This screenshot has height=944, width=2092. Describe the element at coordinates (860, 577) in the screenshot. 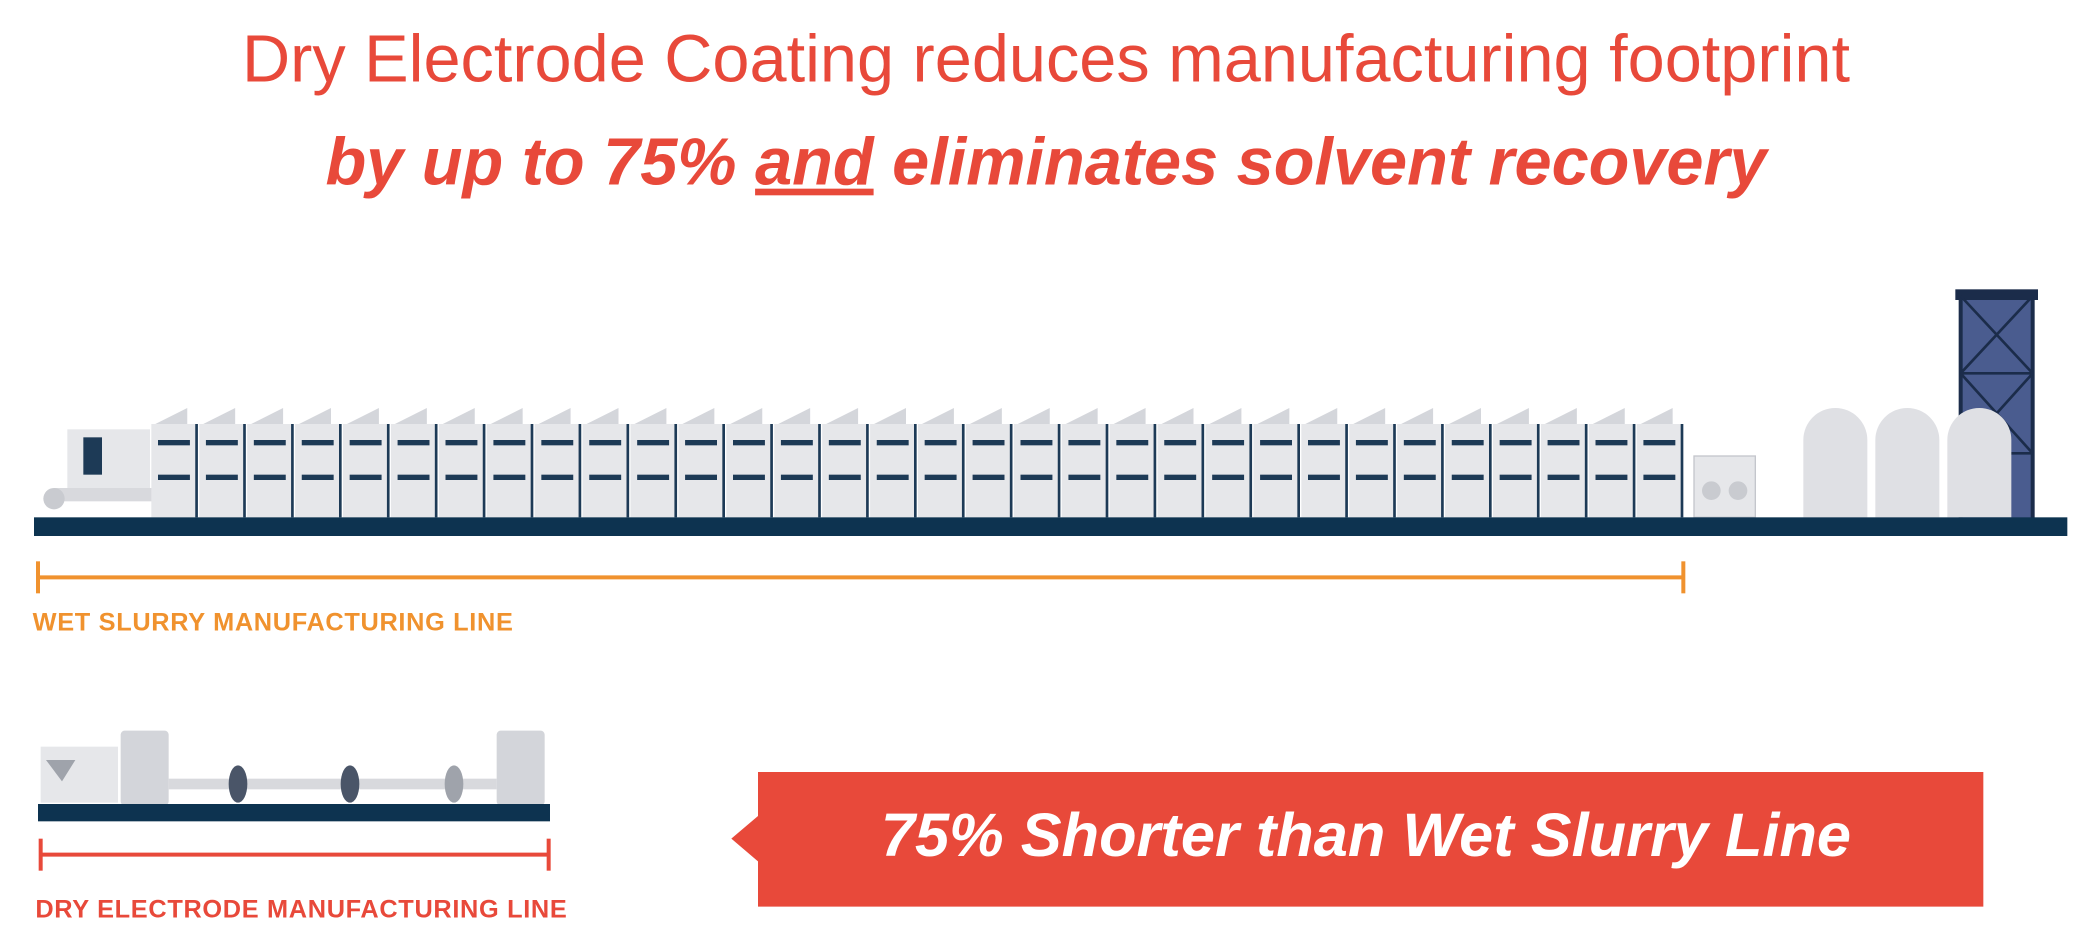

I see `wet-line-bracket` at that location.